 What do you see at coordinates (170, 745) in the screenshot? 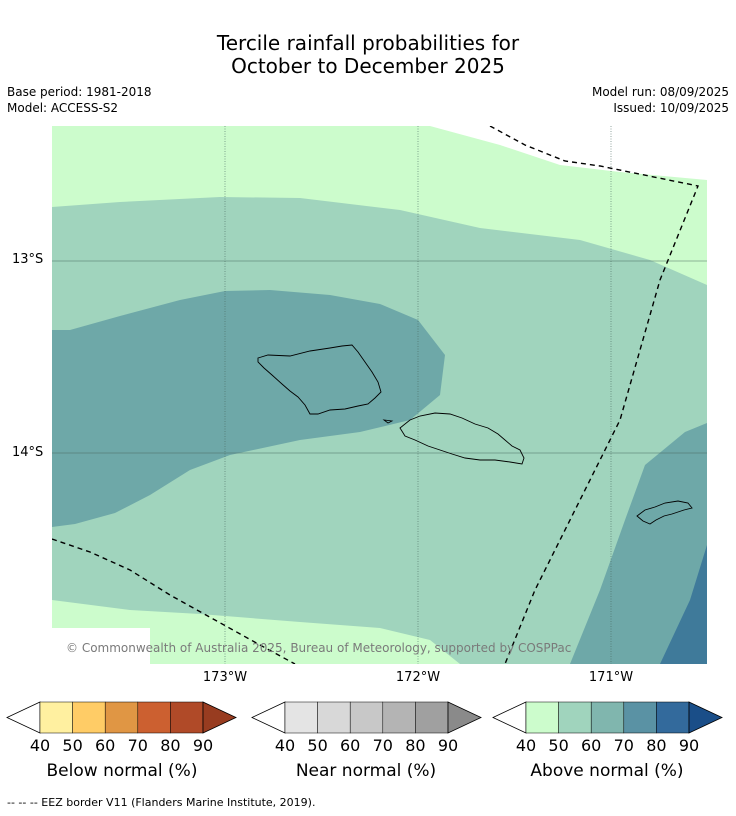
I see `colorbar-below-tick-label: 80` at bounding box center [170, 745].